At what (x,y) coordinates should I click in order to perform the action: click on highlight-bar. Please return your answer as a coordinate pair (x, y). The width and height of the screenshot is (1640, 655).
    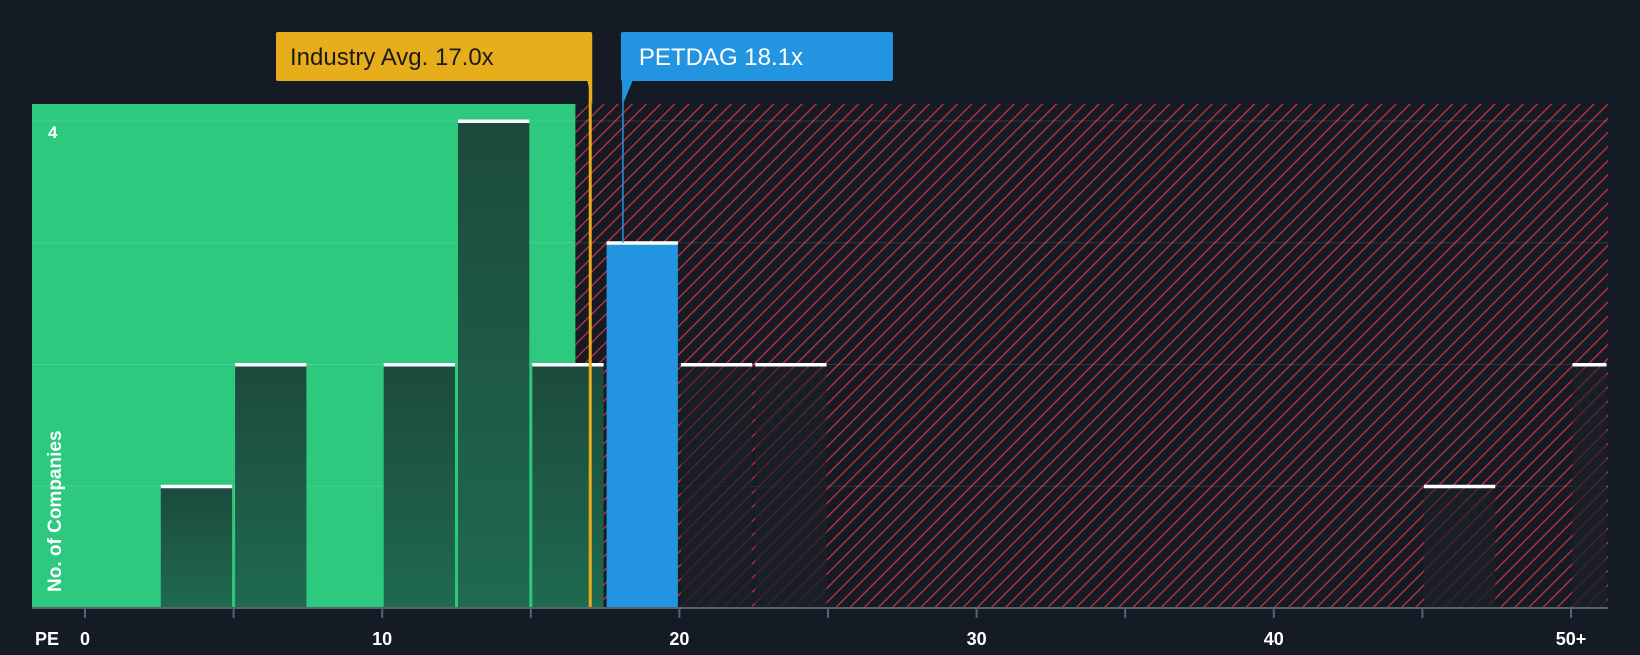
    Looking at the image, I should click on (642, 425).